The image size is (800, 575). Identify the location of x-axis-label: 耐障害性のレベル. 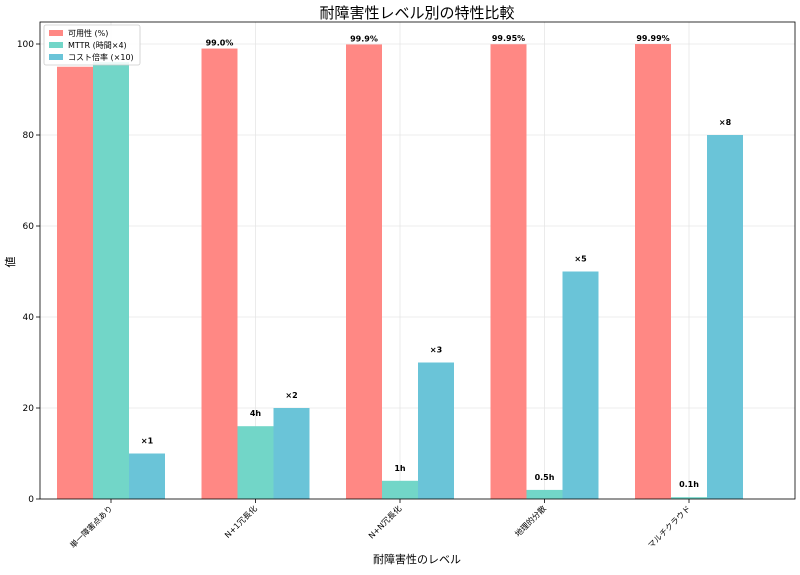
(417, 559).